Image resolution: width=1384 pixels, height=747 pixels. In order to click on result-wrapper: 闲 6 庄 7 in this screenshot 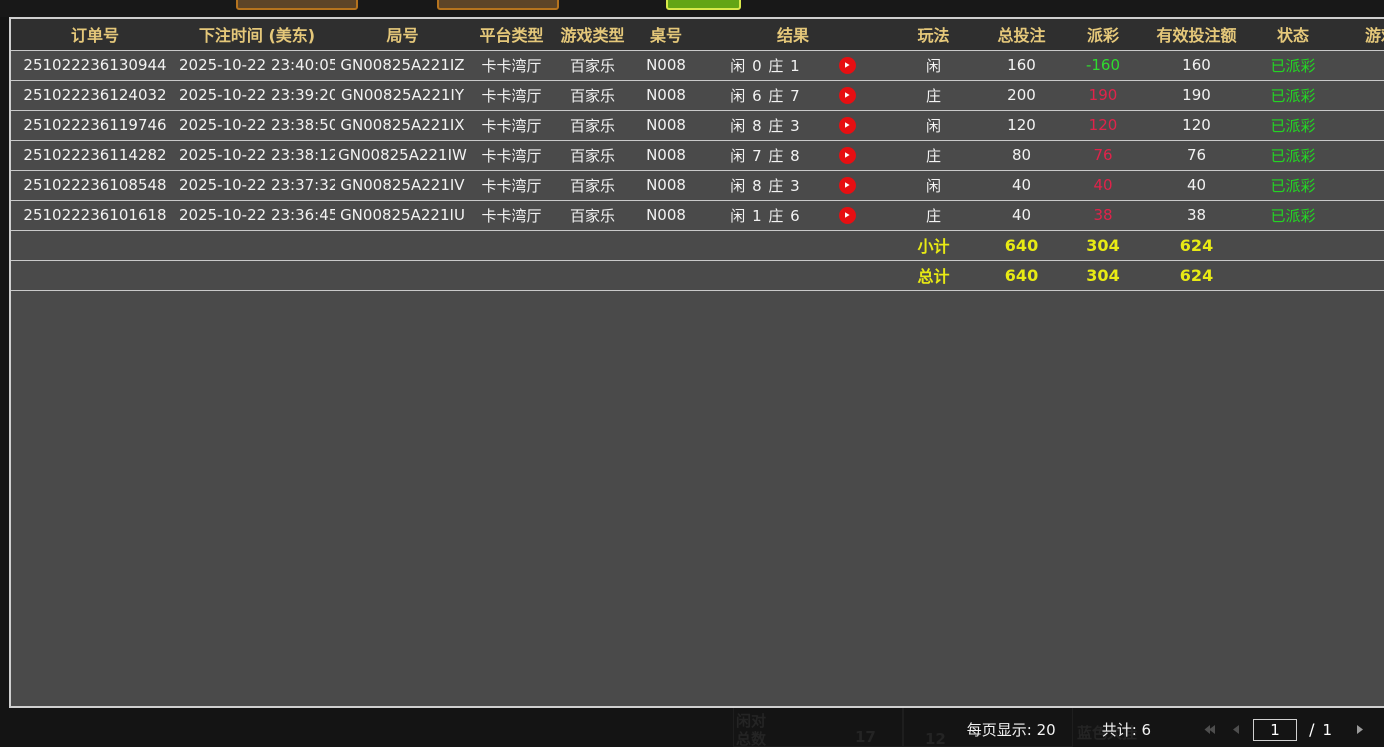, I will do `click(793, 95)`.